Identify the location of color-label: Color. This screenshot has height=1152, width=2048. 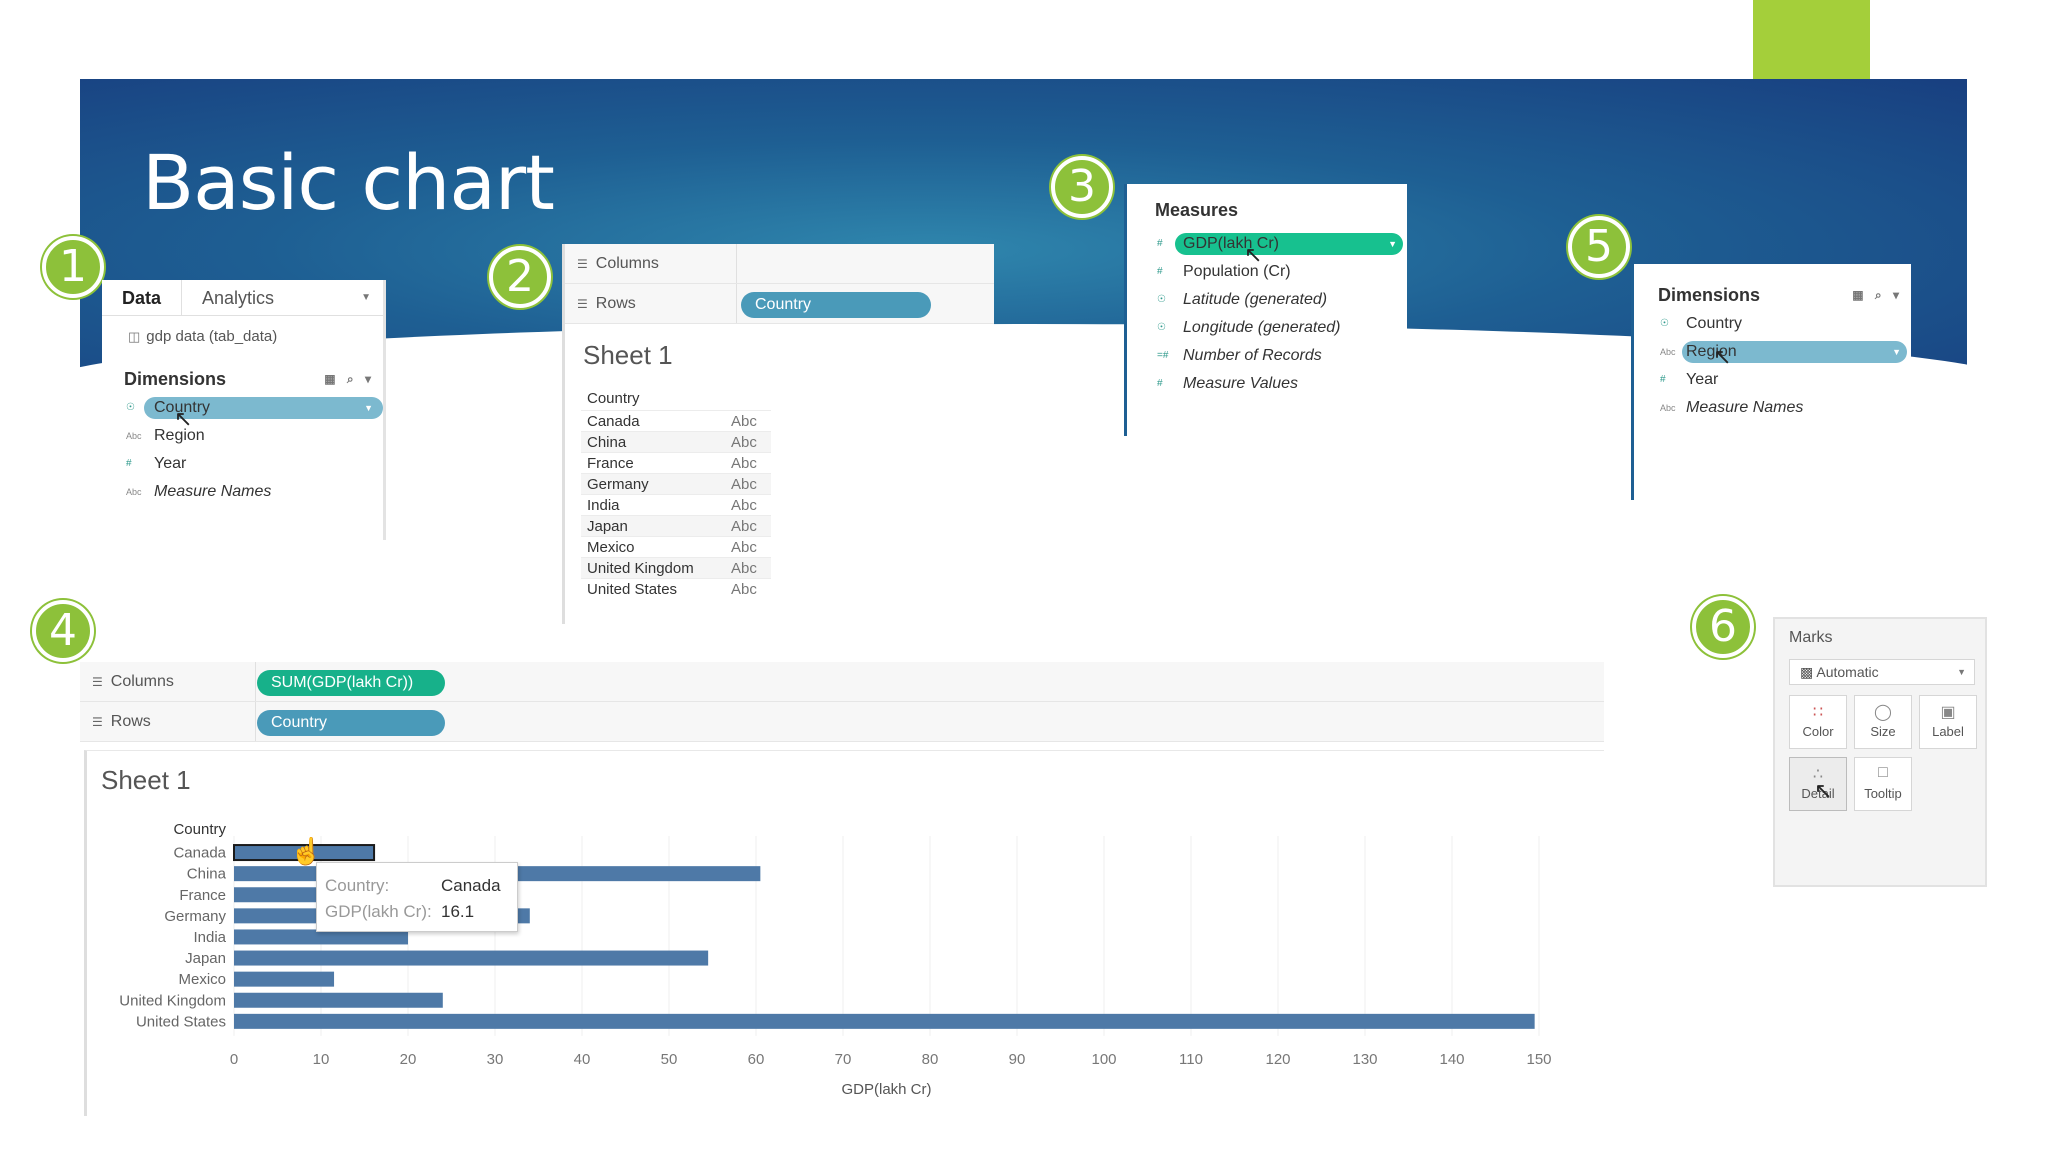
(1818, 731).